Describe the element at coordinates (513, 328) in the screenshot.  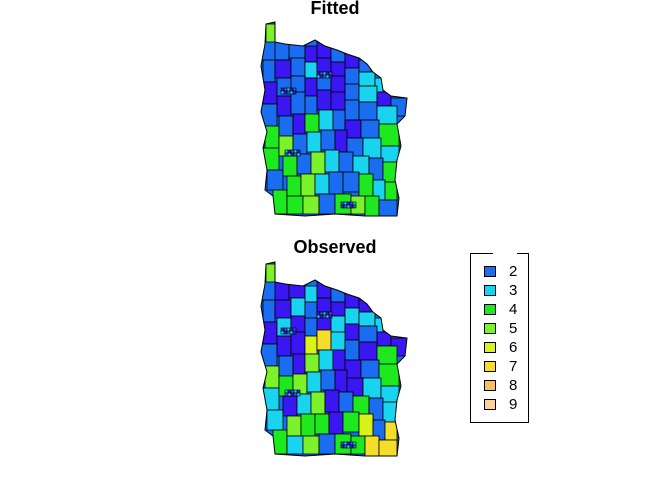
I see `legend-label-5: 5` at that location.